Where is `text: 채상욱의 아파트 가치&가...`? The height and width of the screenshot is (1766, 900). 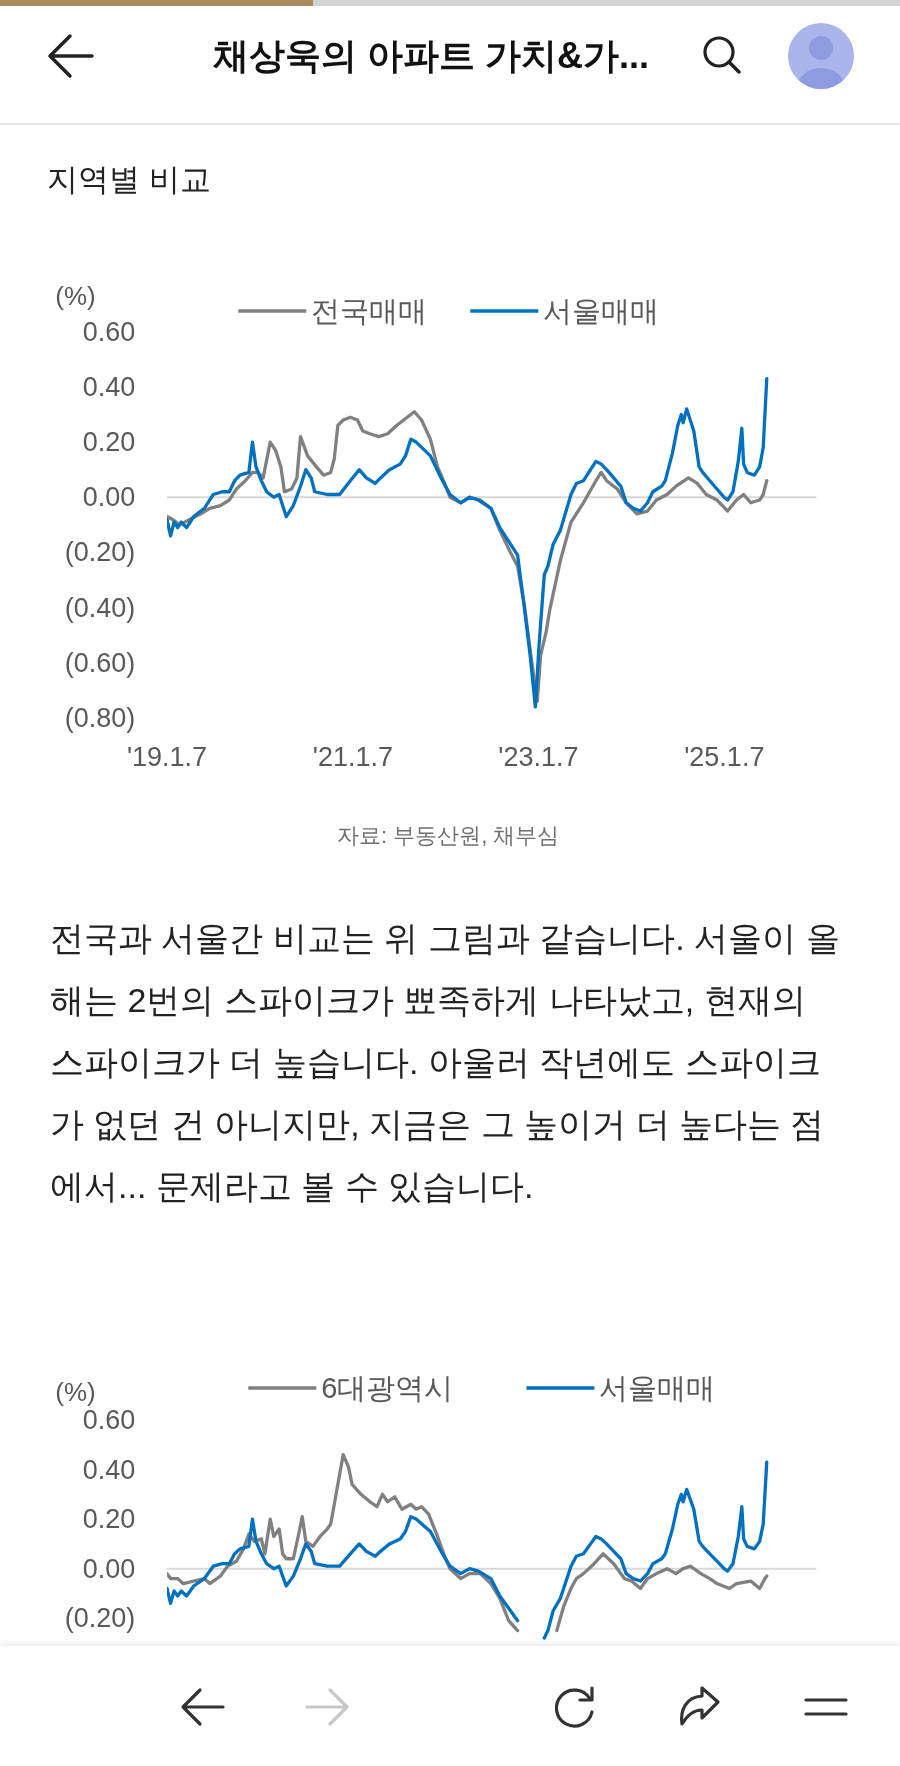
text: 채상욱의 아파트 가치&가... is located at coordinates (431, 56).